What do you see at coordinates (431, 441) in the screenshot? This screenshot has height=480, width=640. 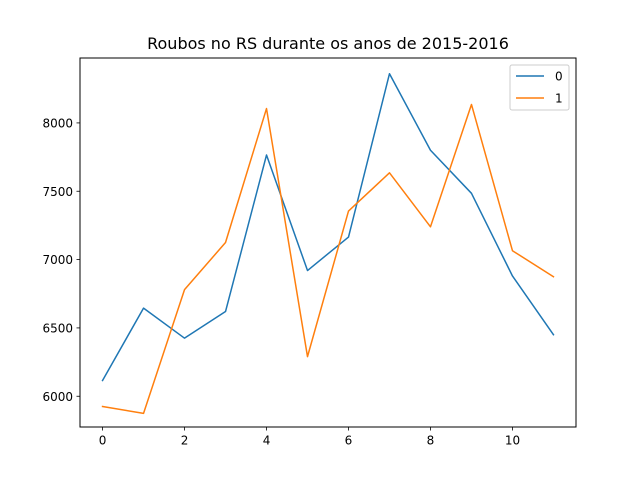 I see `x-tick-label: 8` at bounding box center [431, 441].